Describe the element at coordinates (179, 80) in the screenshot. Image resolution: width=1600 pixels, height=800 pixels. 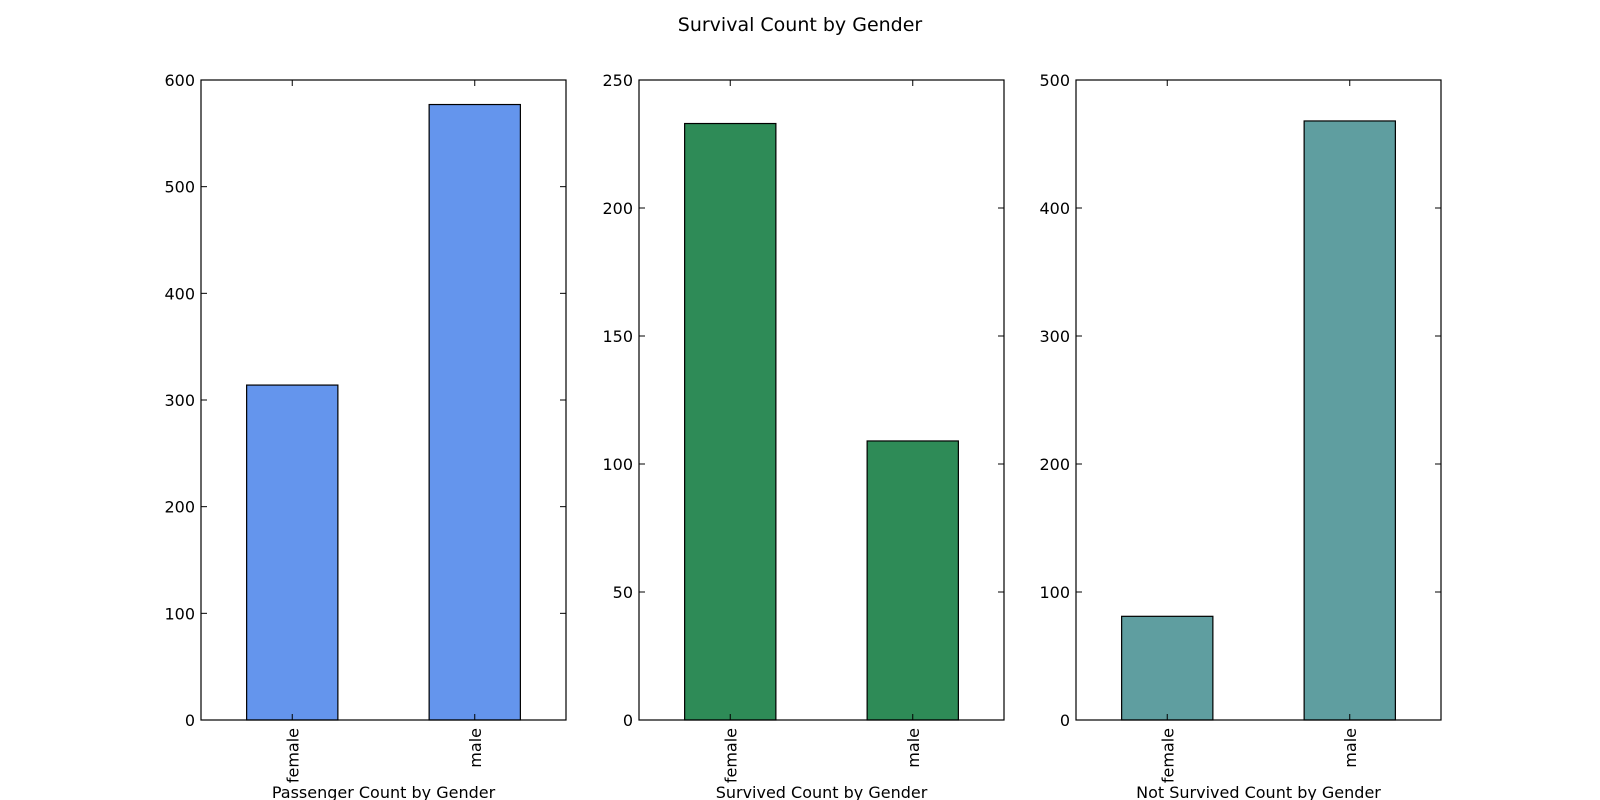
I see `y-tick-label: 600` at that location.